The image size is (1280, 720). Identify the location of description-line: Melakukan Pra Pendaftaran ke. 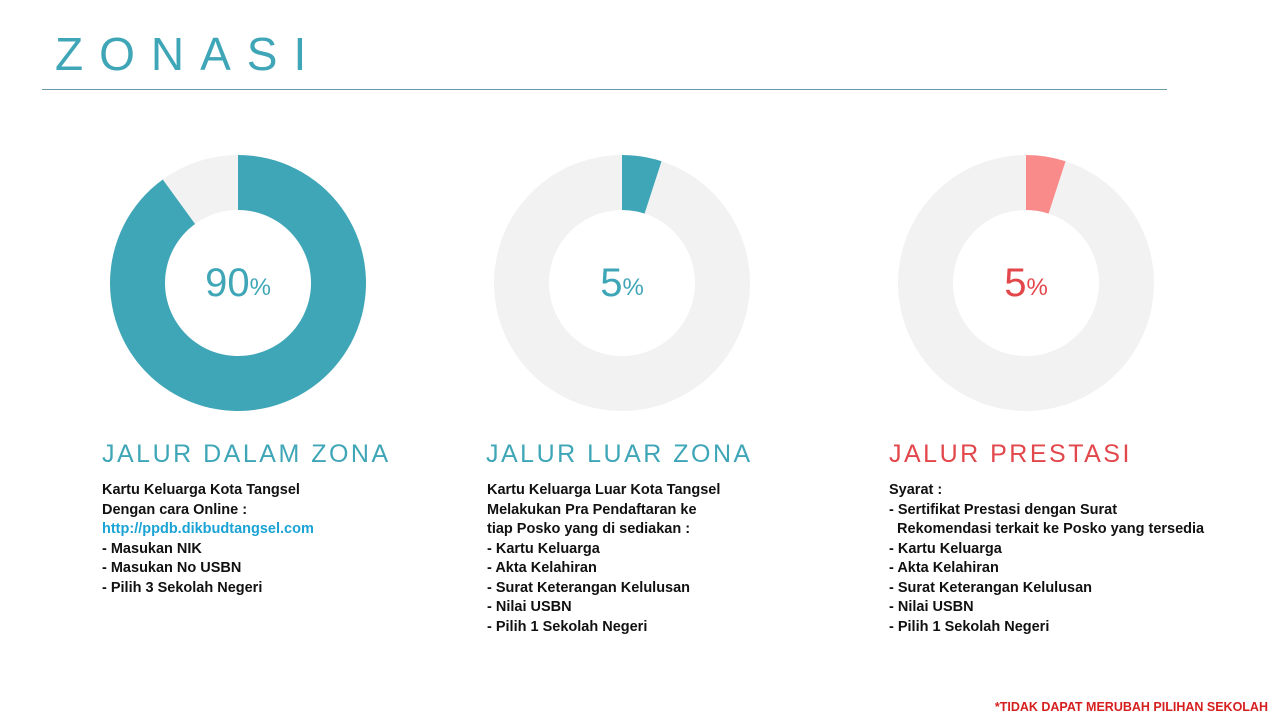
(592, 509).